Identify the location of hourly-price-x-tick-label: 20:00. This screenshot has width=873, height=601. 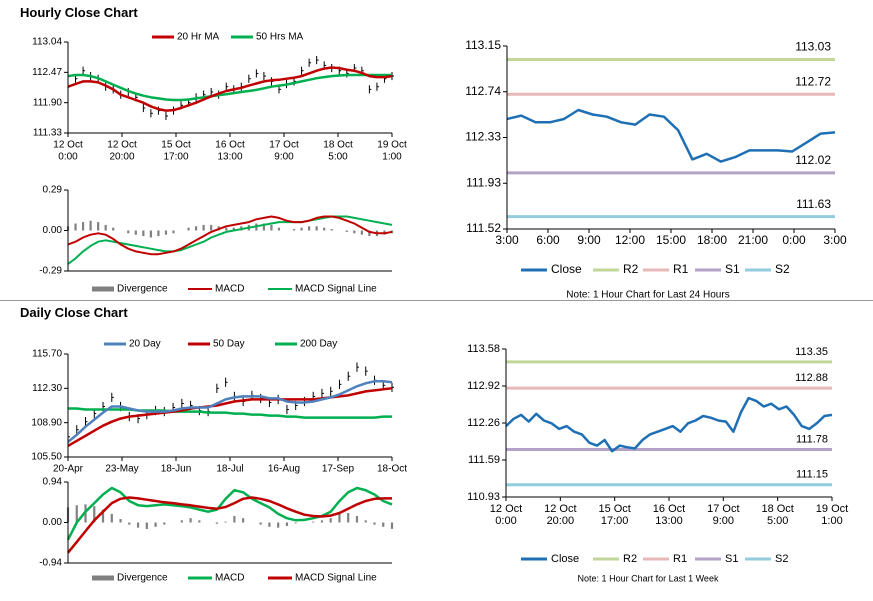
(121, 157).